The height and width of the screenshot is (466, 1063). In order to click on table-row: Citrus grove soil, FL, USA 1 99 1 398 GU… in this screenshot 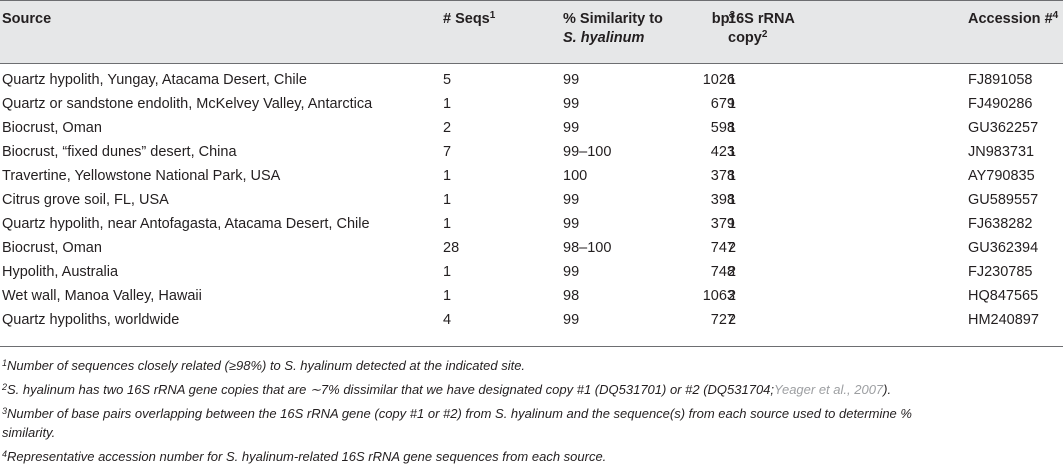, I will do `click(531, 200)`.